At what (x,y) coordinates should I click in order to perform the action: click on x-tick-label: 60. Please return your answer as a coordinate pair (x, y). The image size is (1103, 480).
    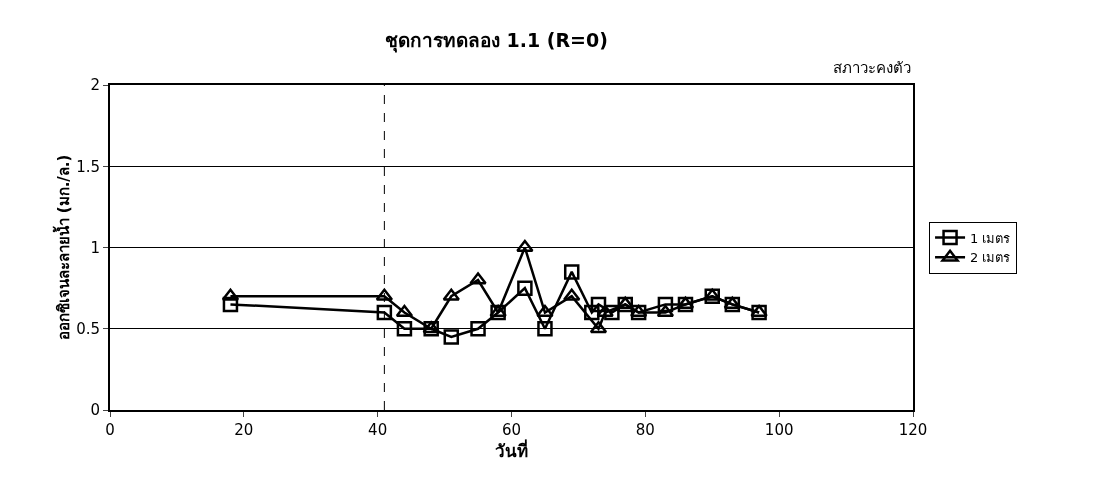
    Looking at the image, I should click on (511, 430).